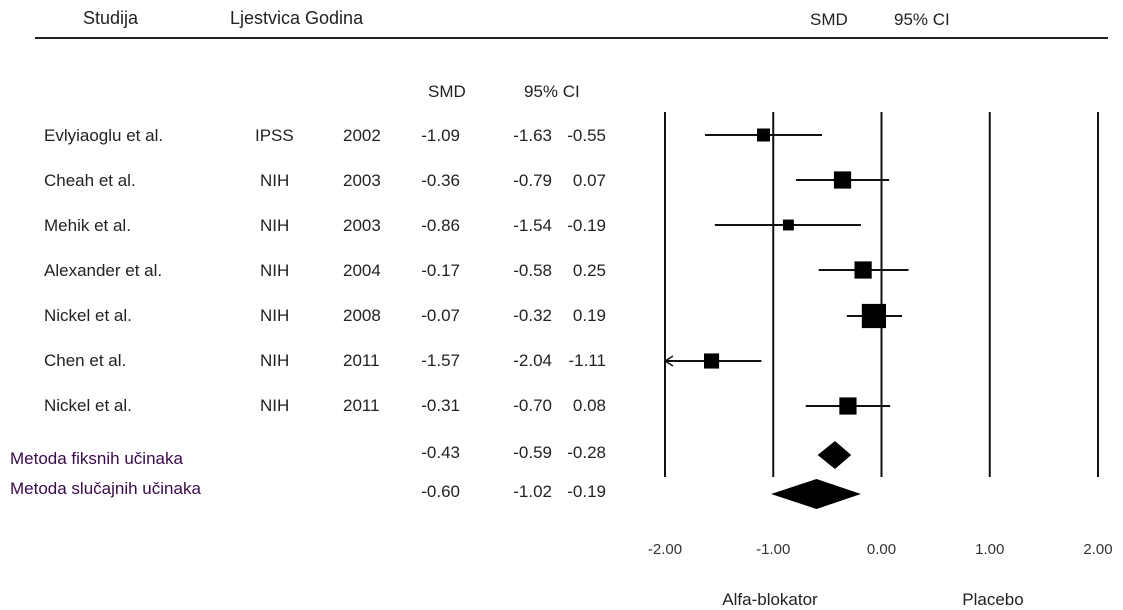  What do you see at coordinates (297, 18) in the screenshot?
I see `header-ljestvica-godina: Ljestvica Godina` at bounding box center [297, 18].